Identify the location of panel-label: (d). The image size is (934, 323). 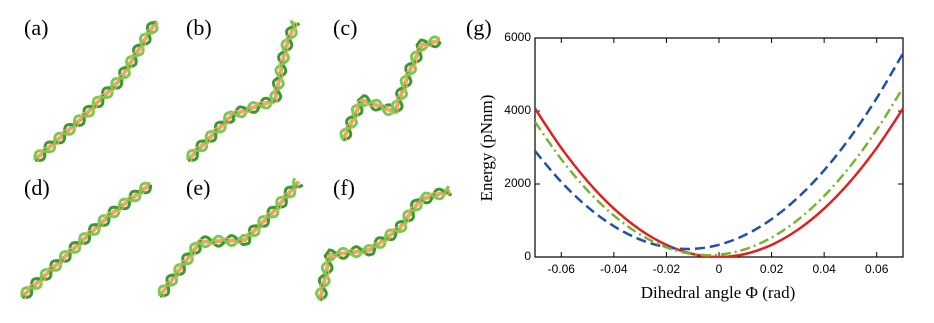
(37, 187).